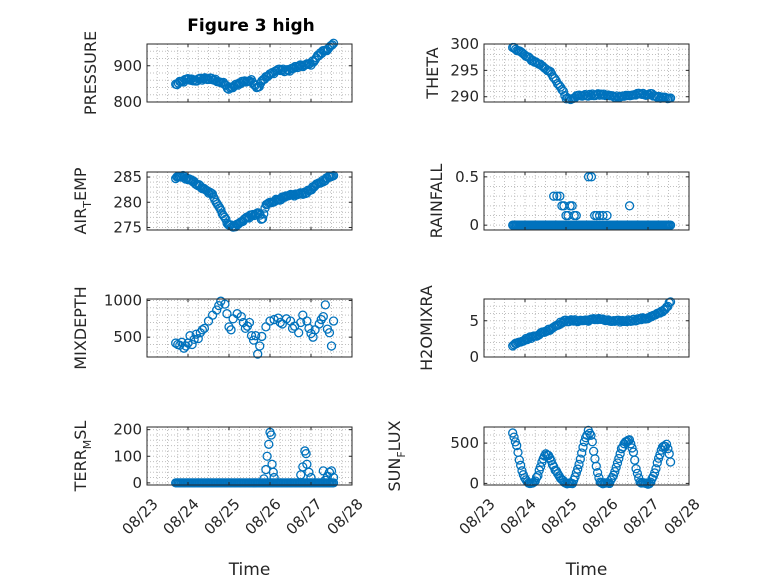  Describe the element at coordinates (127, 430) in the screenshot. I see `y-tick-label: 200` at that location.